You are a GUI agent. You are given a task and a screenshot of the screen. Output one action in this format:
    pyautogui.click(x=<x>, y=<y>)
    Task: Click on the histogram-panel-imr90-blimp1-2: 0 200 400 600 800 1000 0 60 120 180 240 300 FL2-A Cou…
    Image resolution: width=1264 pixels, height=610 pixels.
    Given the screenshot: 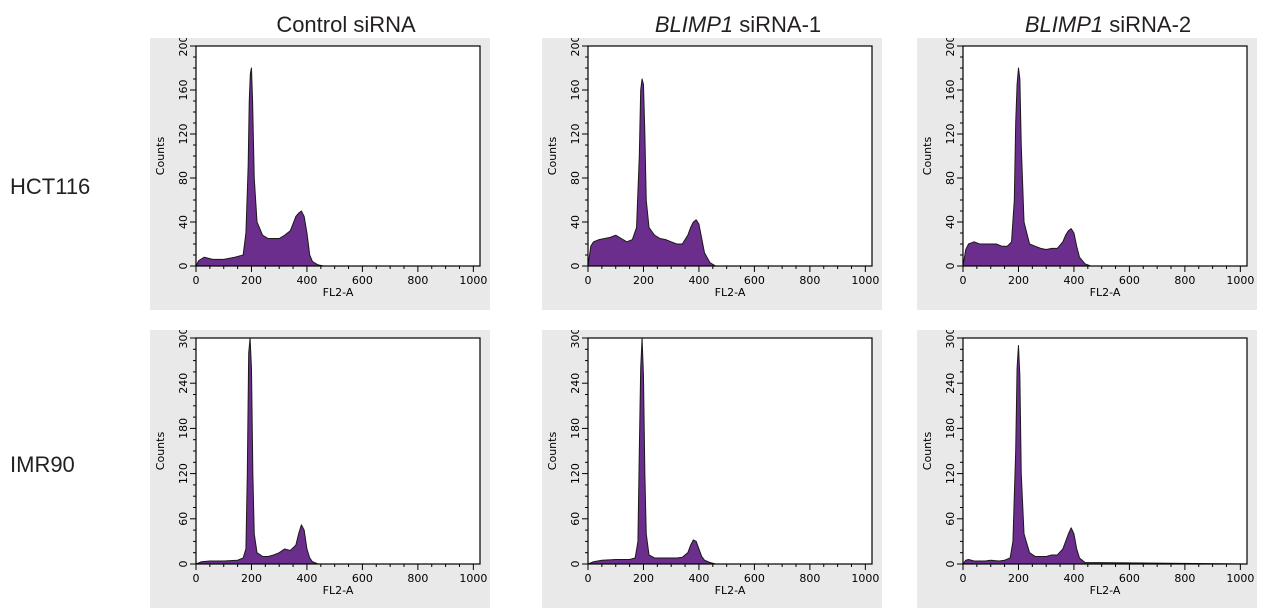 What is the action you would take?
    pyautogui.click(x=1087, y=469)
    